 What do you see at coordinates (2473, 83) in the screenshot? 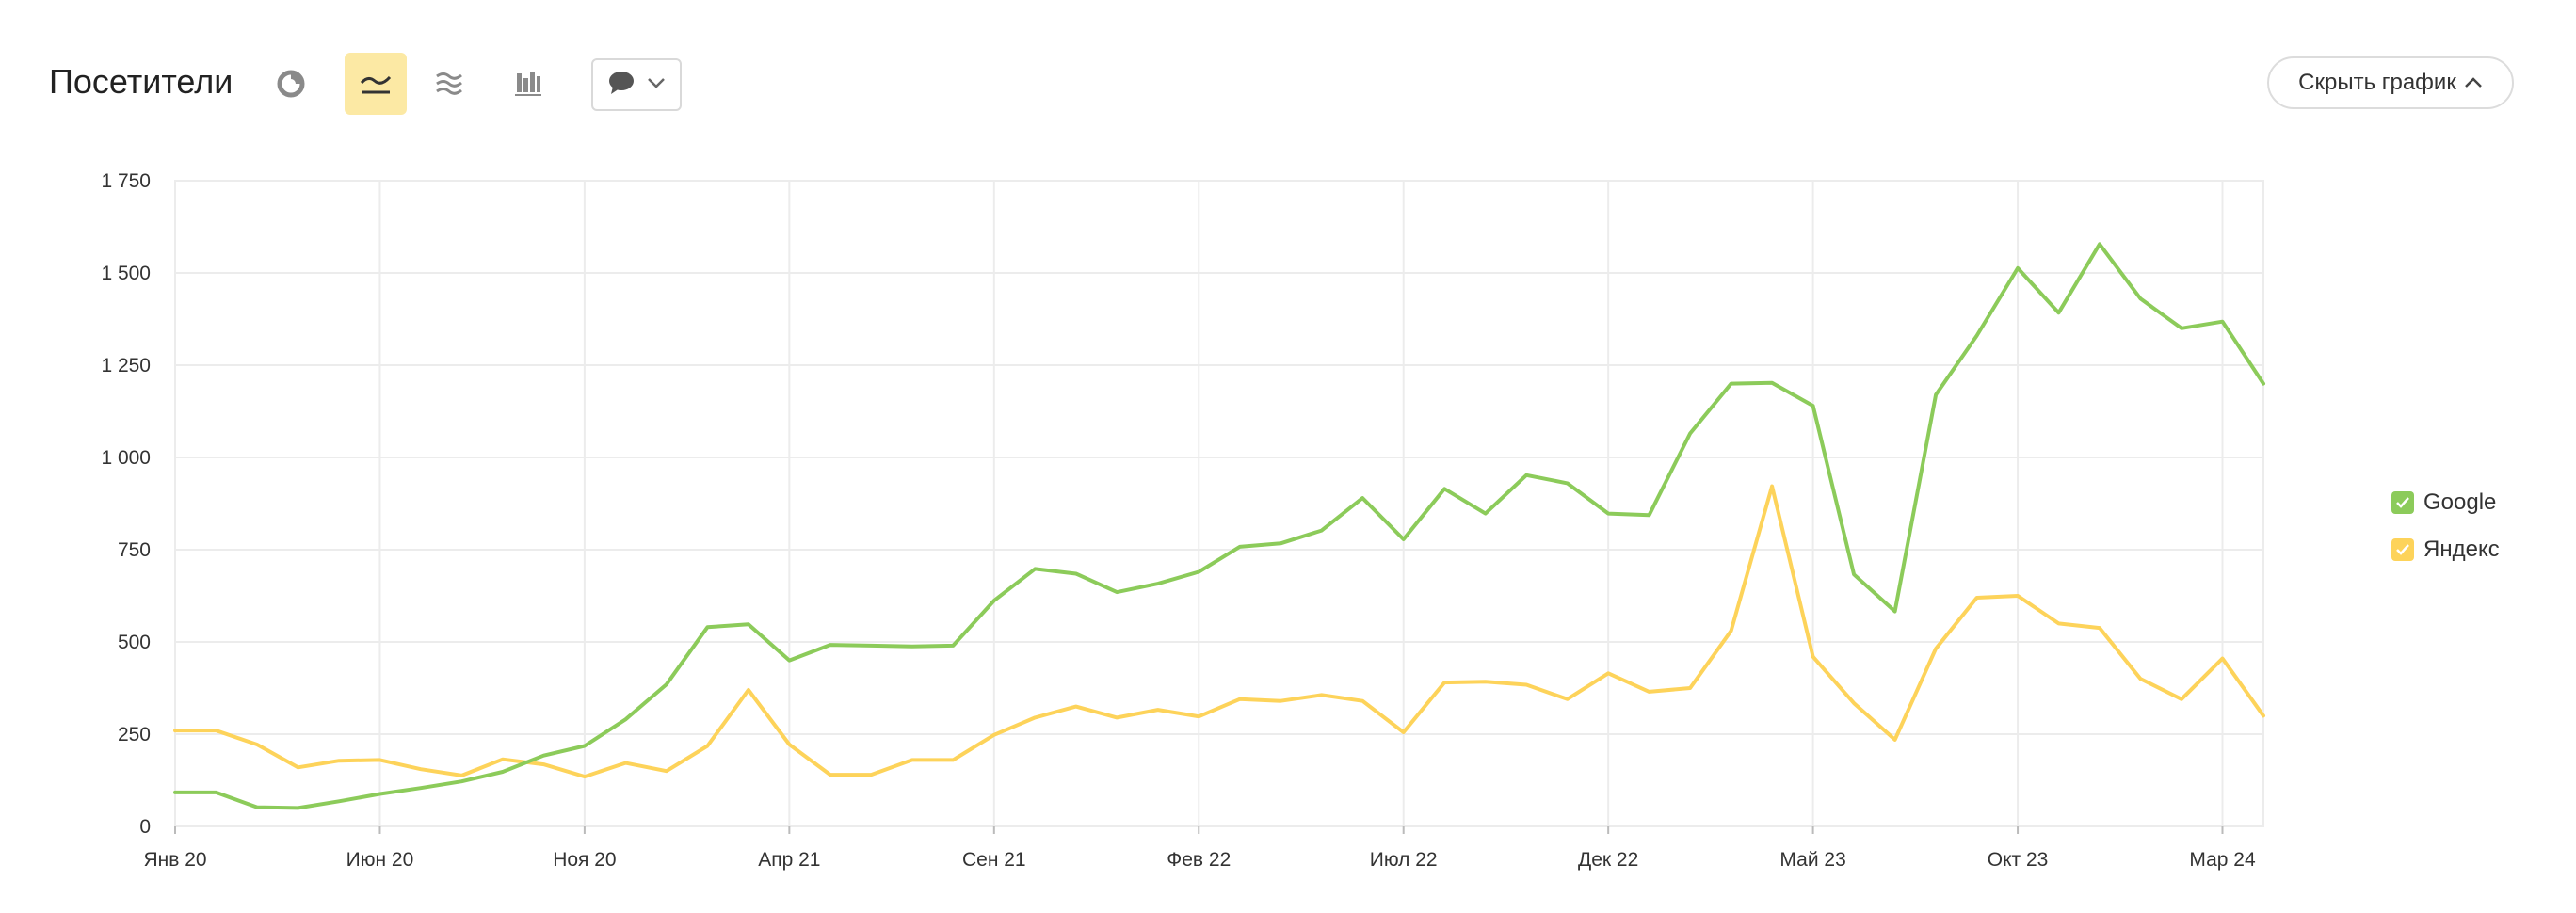
I see `chevron-up-icon` at bounding box center [2473, 83].